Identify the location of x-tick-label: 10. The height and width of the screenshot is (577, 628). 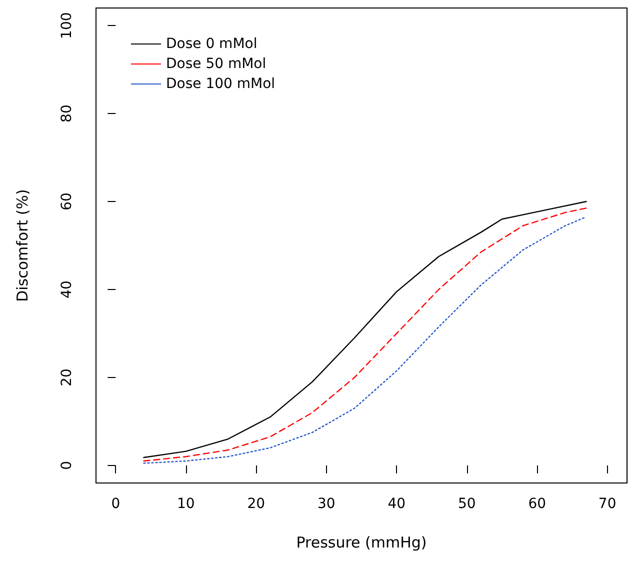
(185, 504).